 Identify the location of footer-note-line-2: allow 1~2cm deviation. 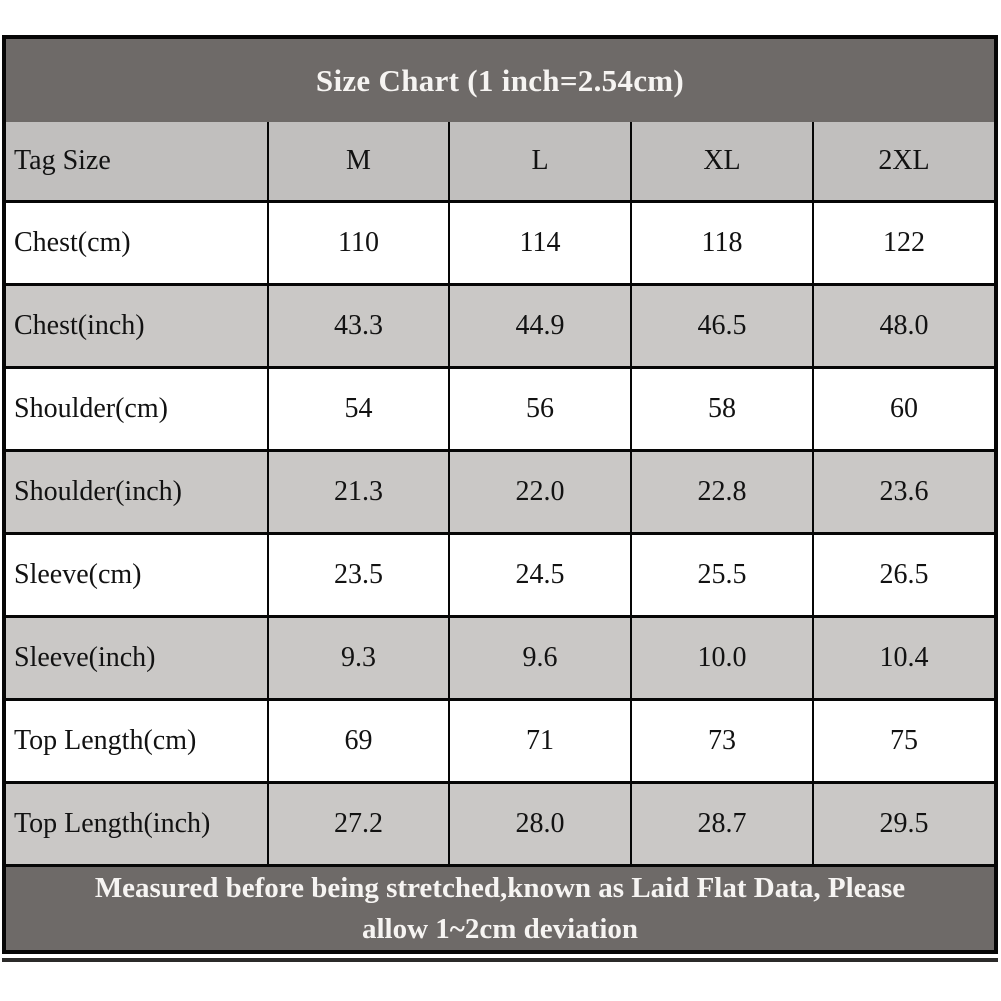
(500, 928).